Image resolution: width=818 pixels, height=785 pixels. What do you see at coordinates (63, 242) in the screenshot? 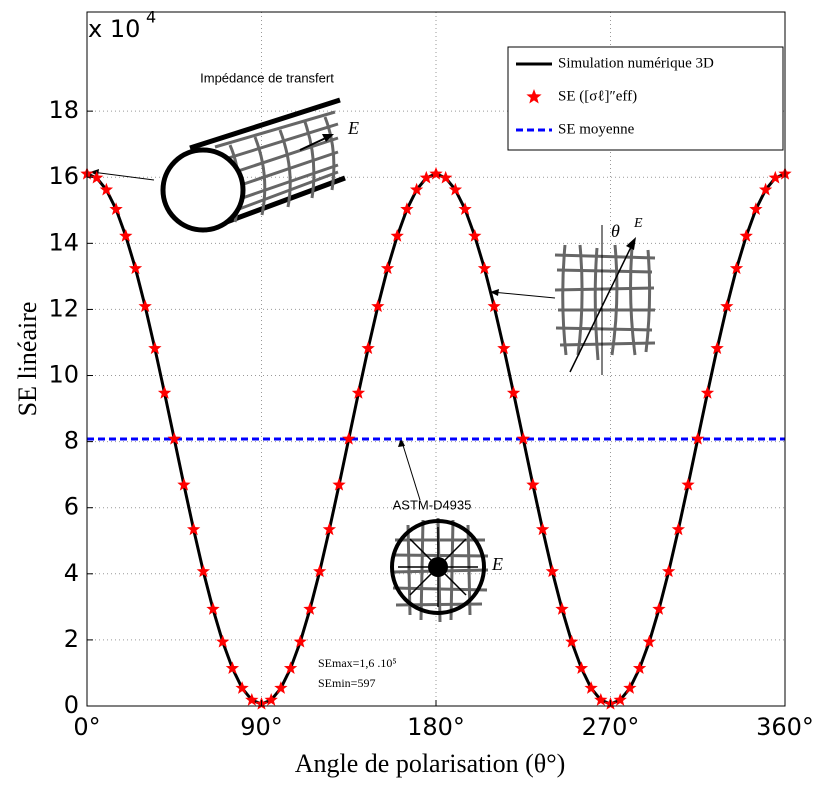
I see `y-tick-label: 14` at bounding box center [63, 242].